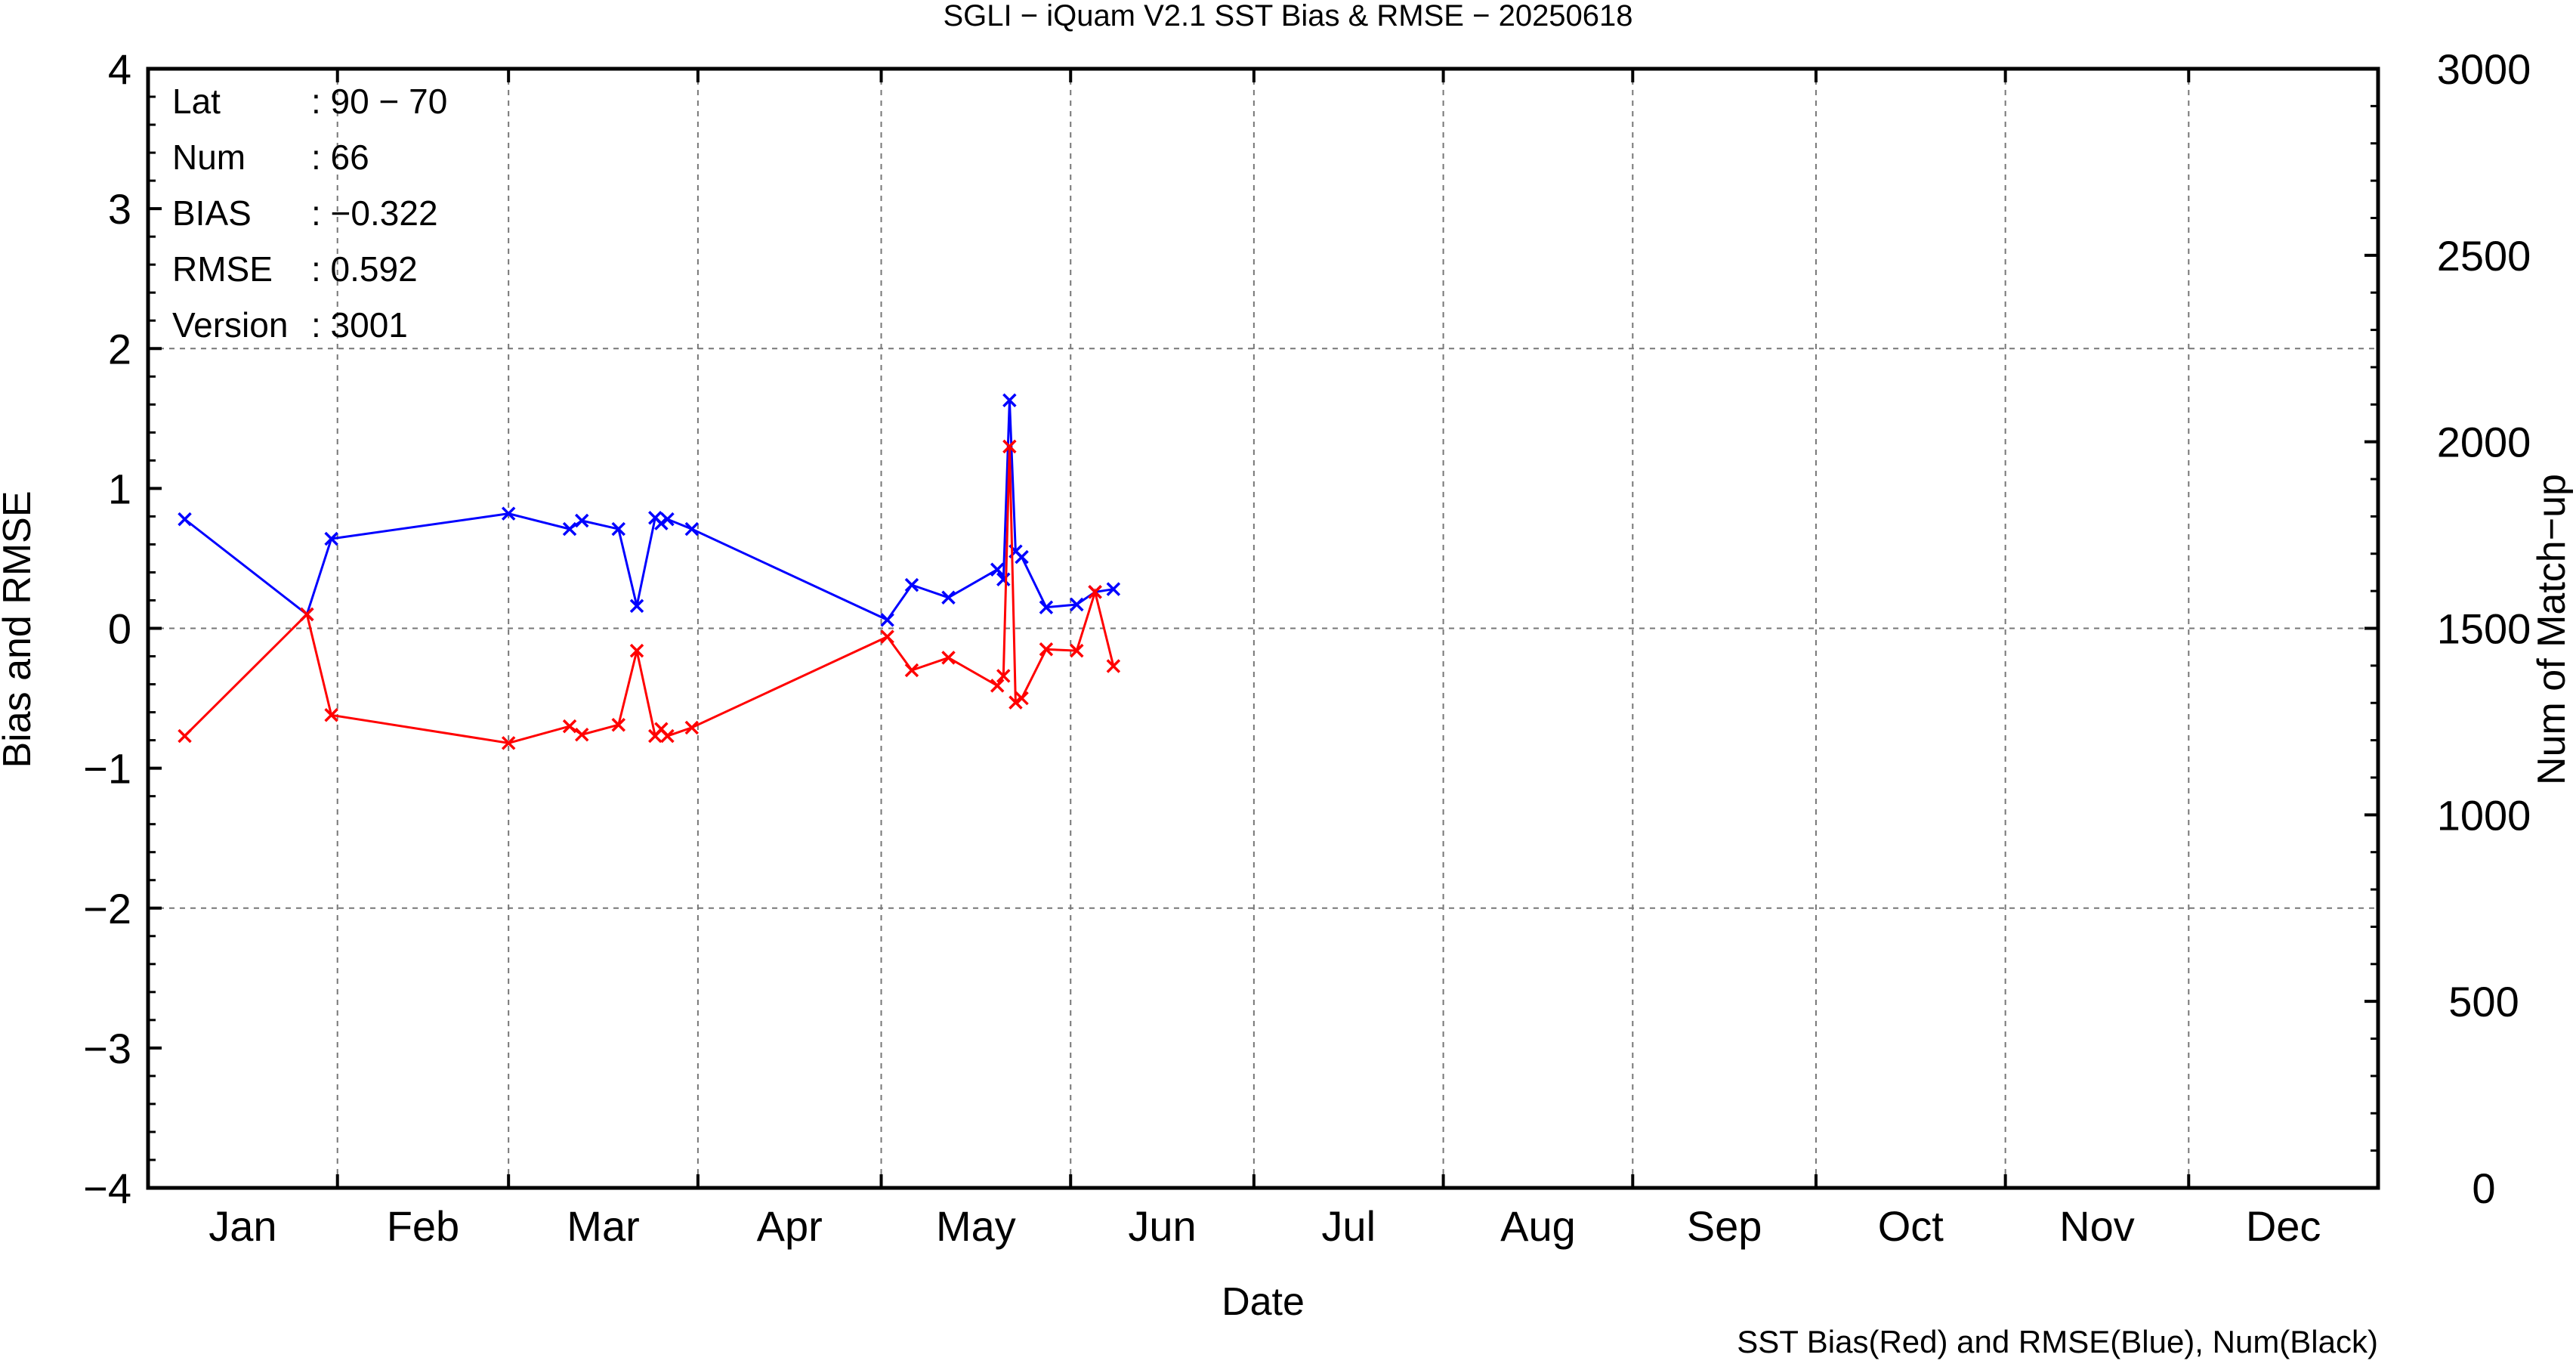 The image size is (2576, 1370). What do you see at coordinates (1348, 1226) in the screenshot?
I see `x-tick-label: Jul` at bounding box center [1348, 1226].